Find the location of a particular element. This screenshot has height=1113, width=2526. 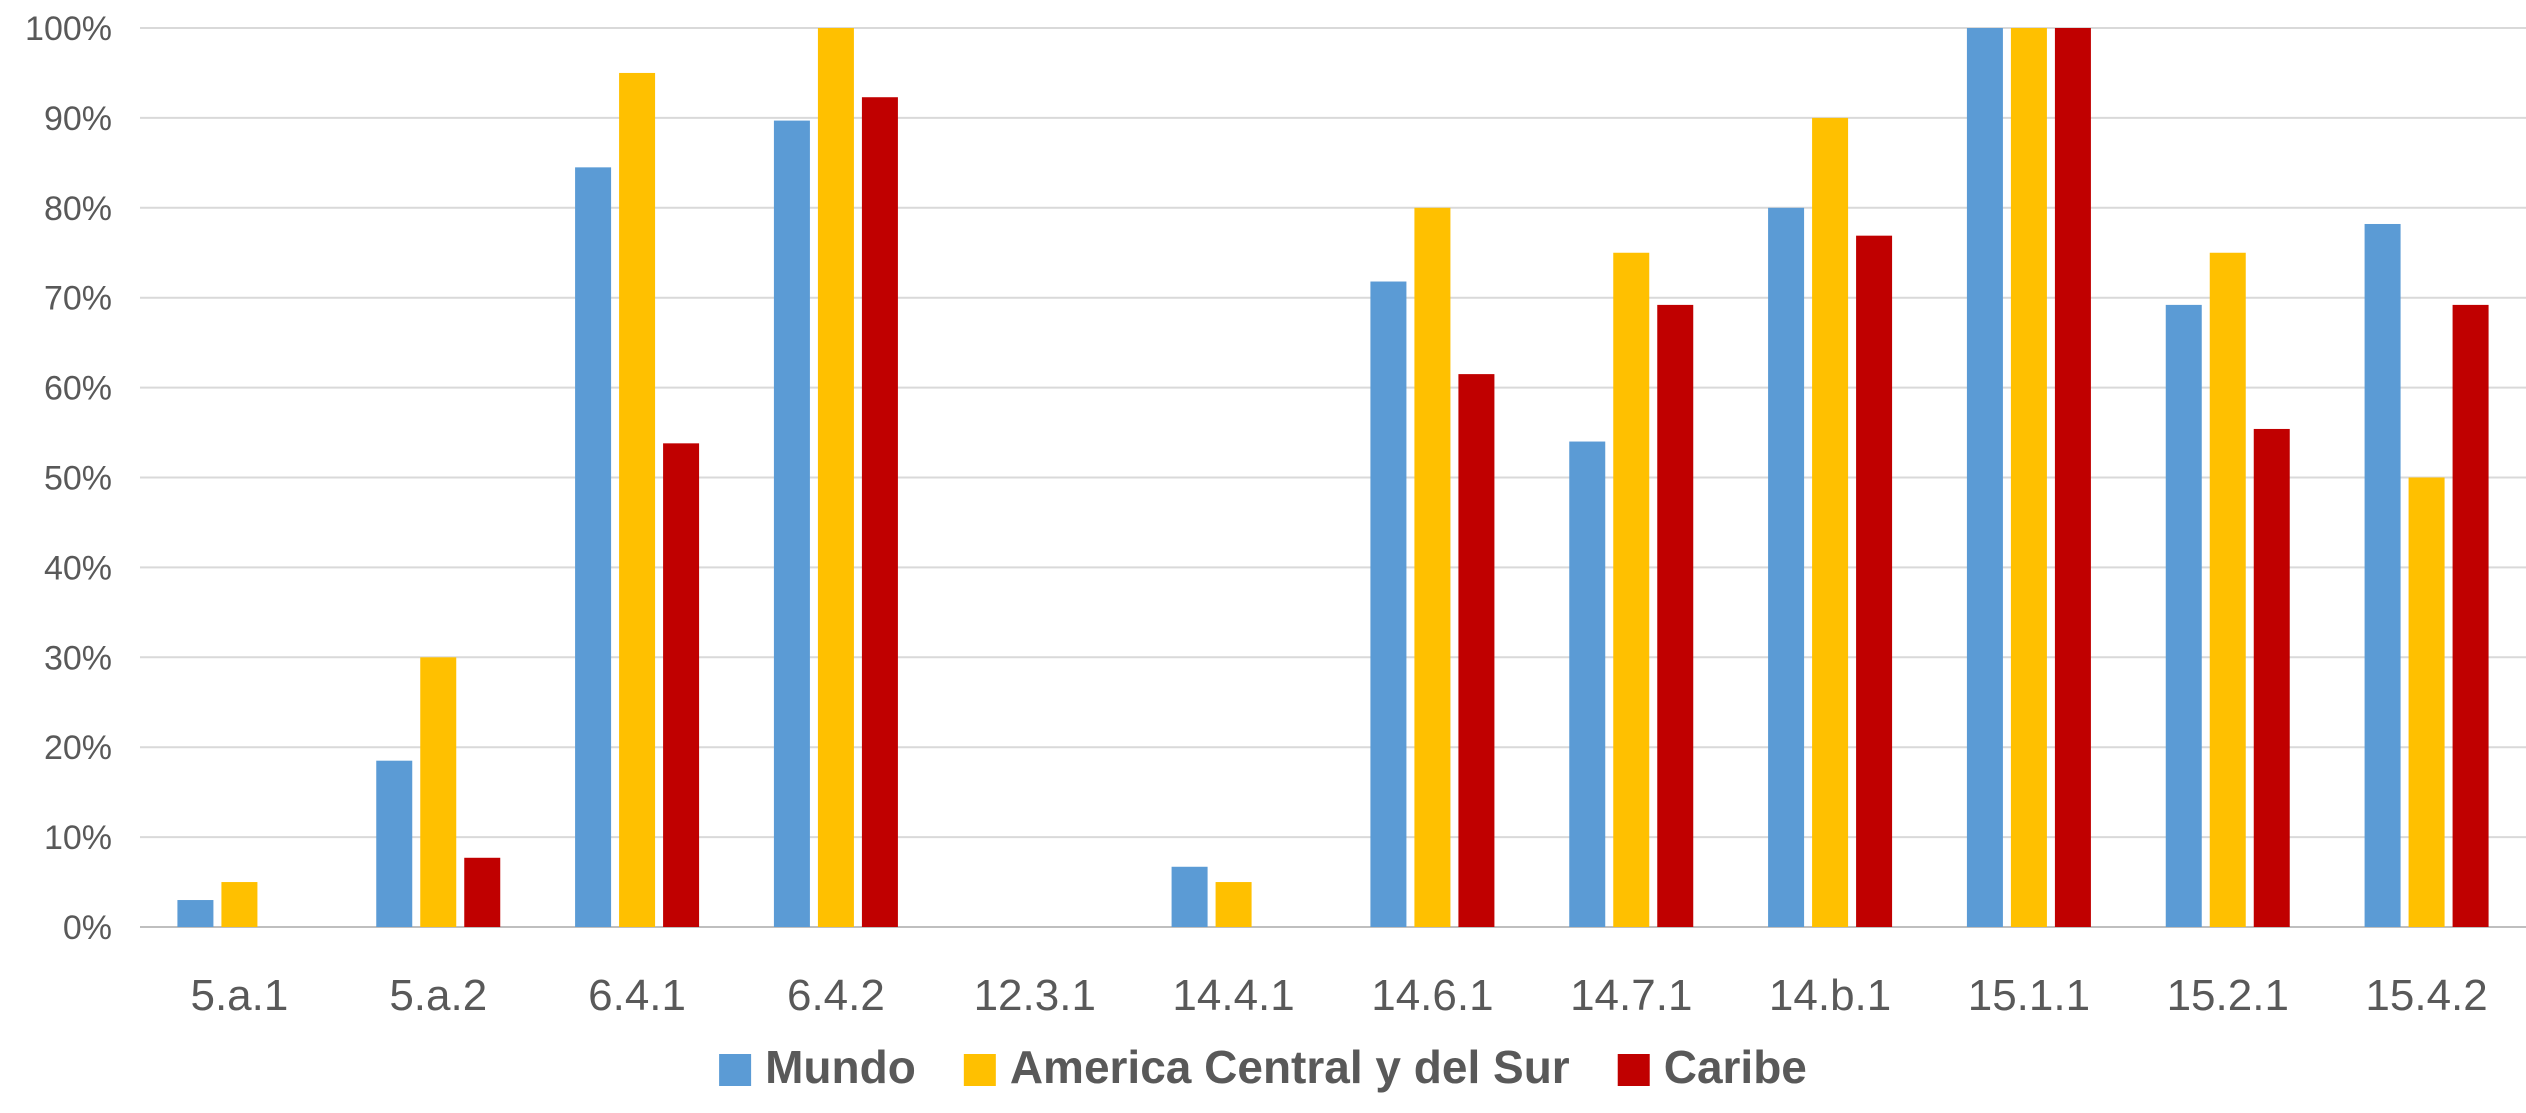

x-tick-label: 15.1.1 is located at coordinates (2029, 995).